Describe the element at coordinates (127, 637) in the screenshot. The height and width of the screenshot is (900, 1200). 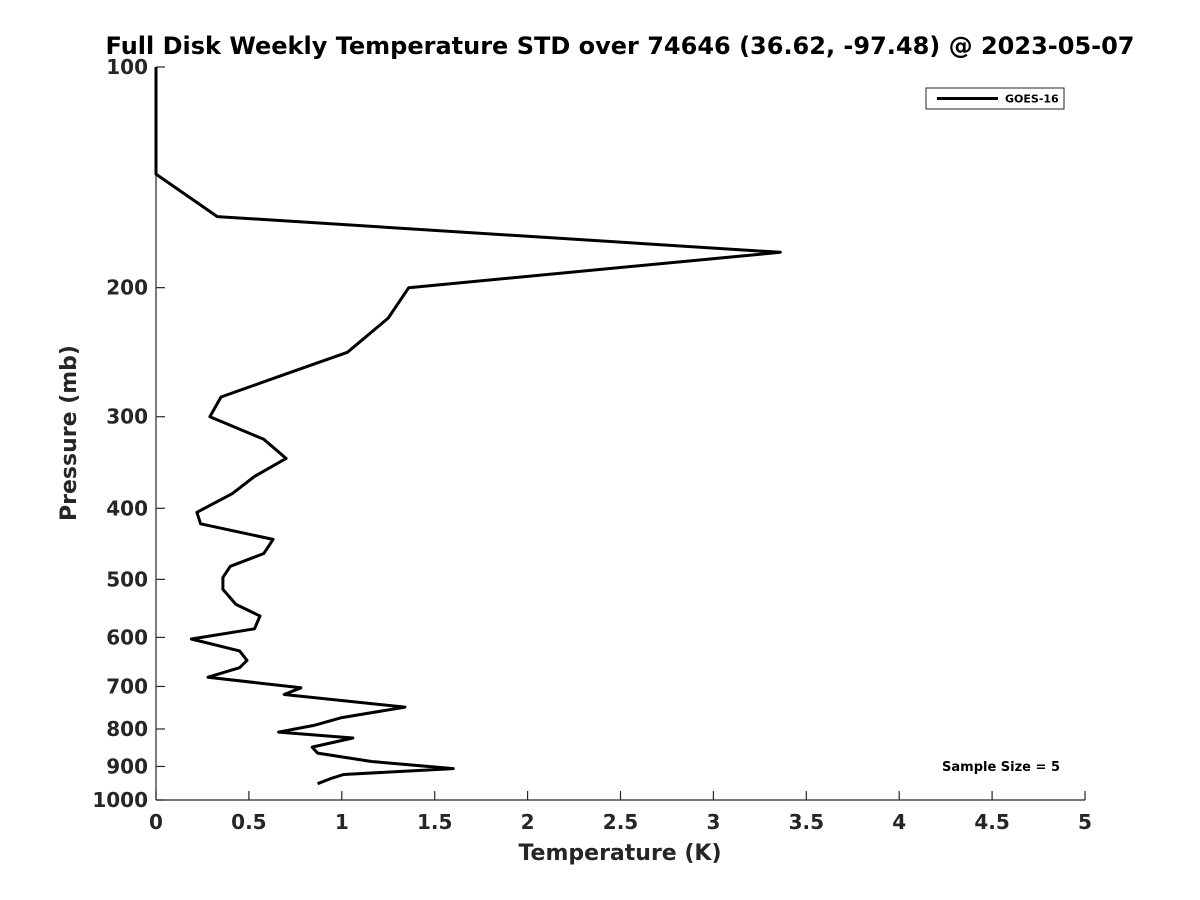
I see `y-tick-label: 600` at that location.